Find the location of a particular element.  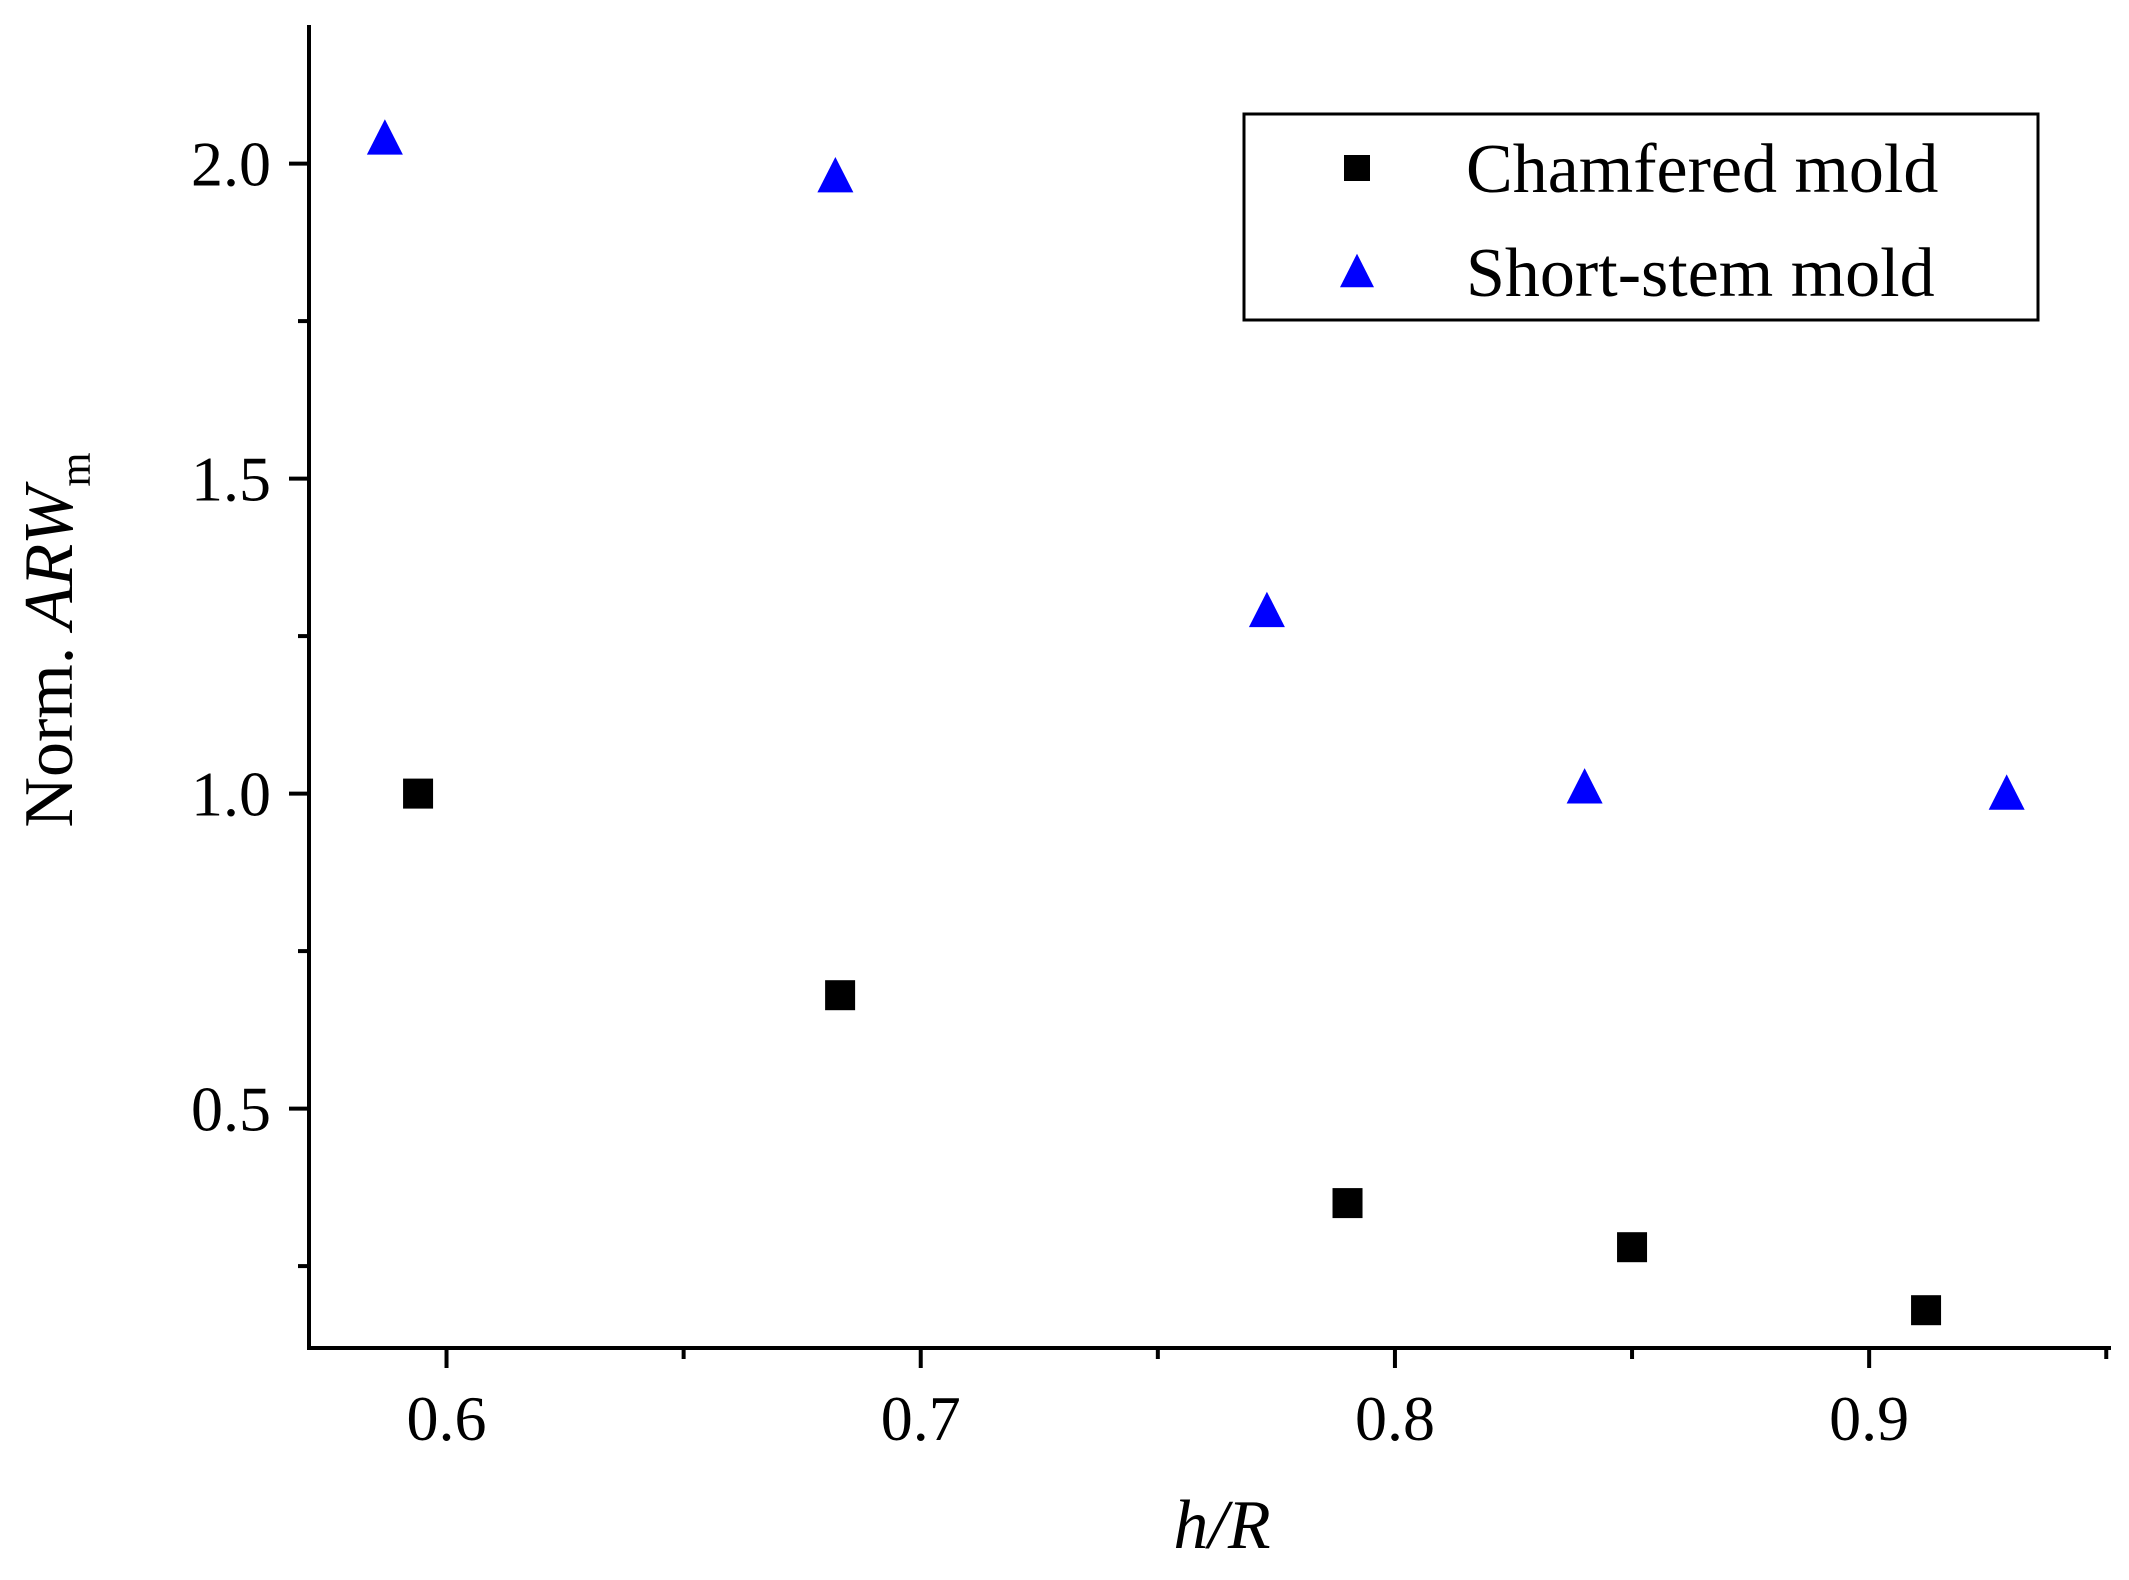

legend: Chamfered mold Short-stem mold is located at coordinates (1641, 217).